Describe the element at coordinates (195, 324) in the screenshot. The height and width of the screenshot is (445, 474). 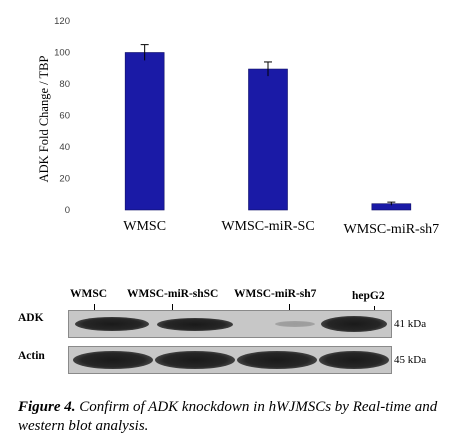
I see `adk-band-wmsc-mir-shsc` at that location.